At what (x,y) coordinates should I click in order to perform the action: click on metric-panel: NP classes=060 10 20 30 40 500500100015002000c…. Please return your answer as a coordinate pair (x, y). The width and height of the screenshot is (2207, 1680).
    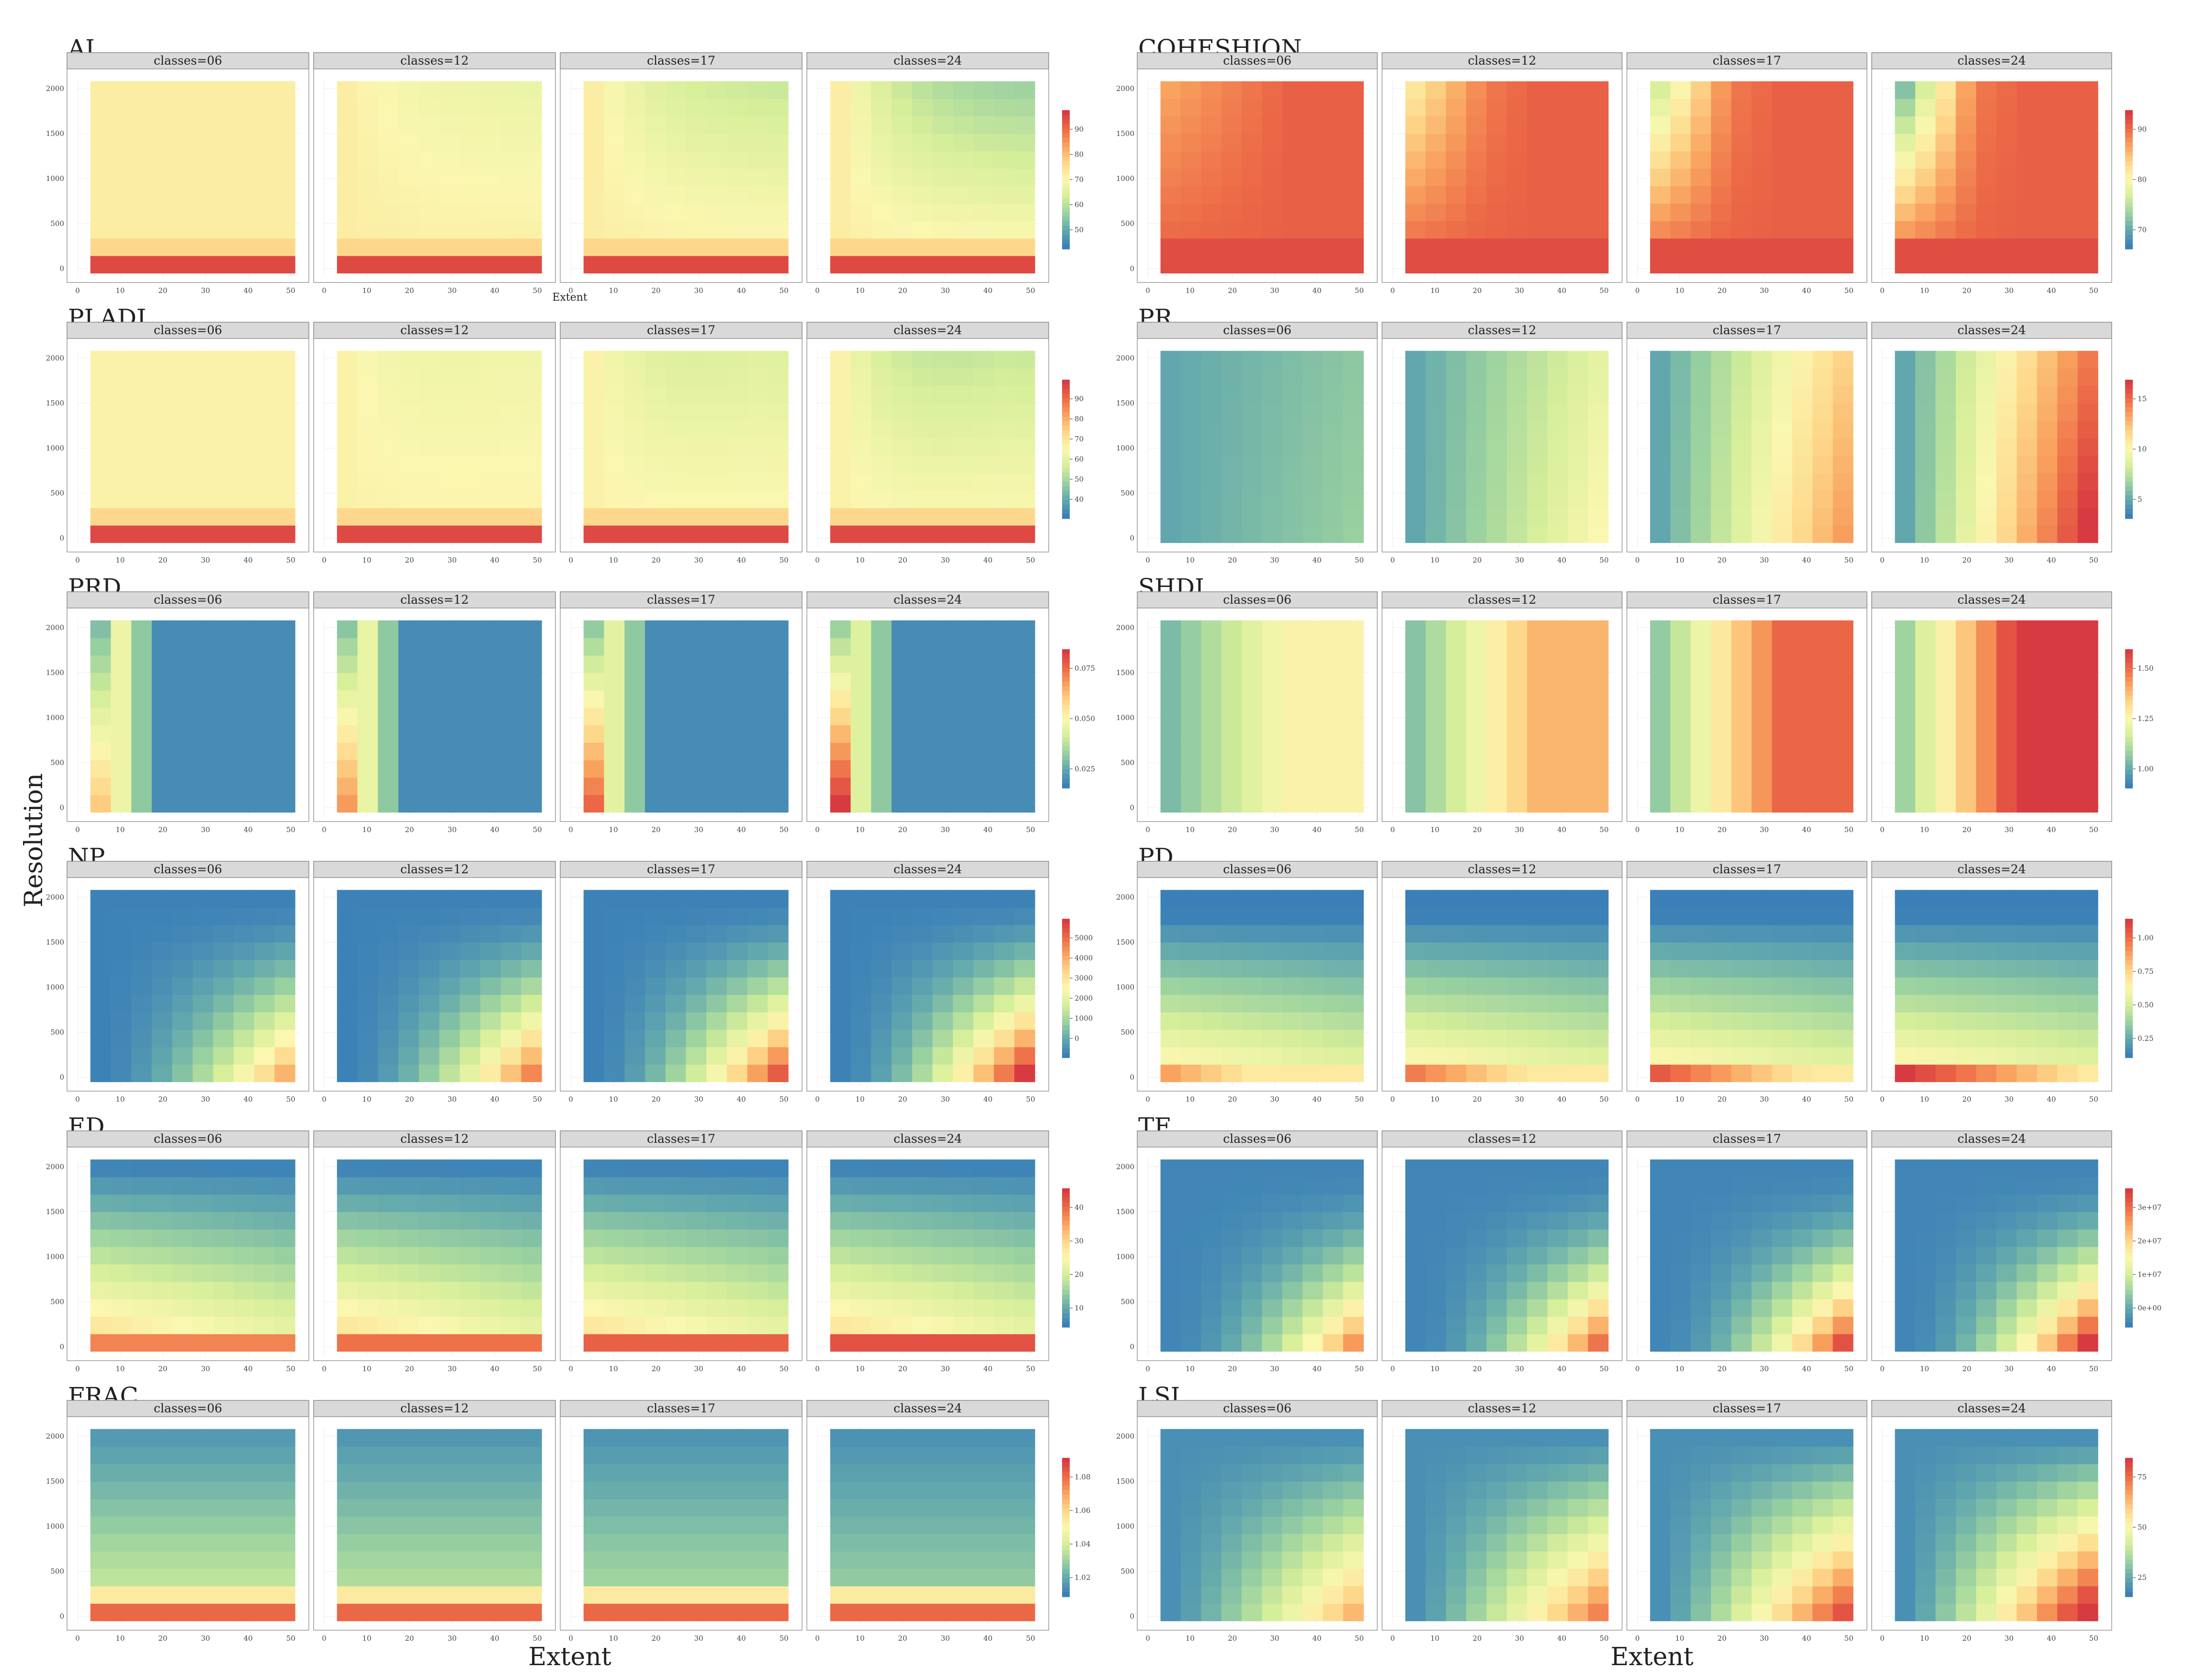
    Looking at the image, I should click on (570, 973).